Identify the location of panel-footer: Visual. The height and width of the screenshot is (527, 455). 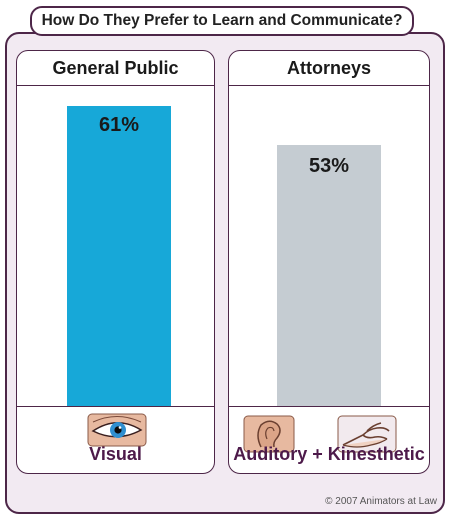
(115, 439).